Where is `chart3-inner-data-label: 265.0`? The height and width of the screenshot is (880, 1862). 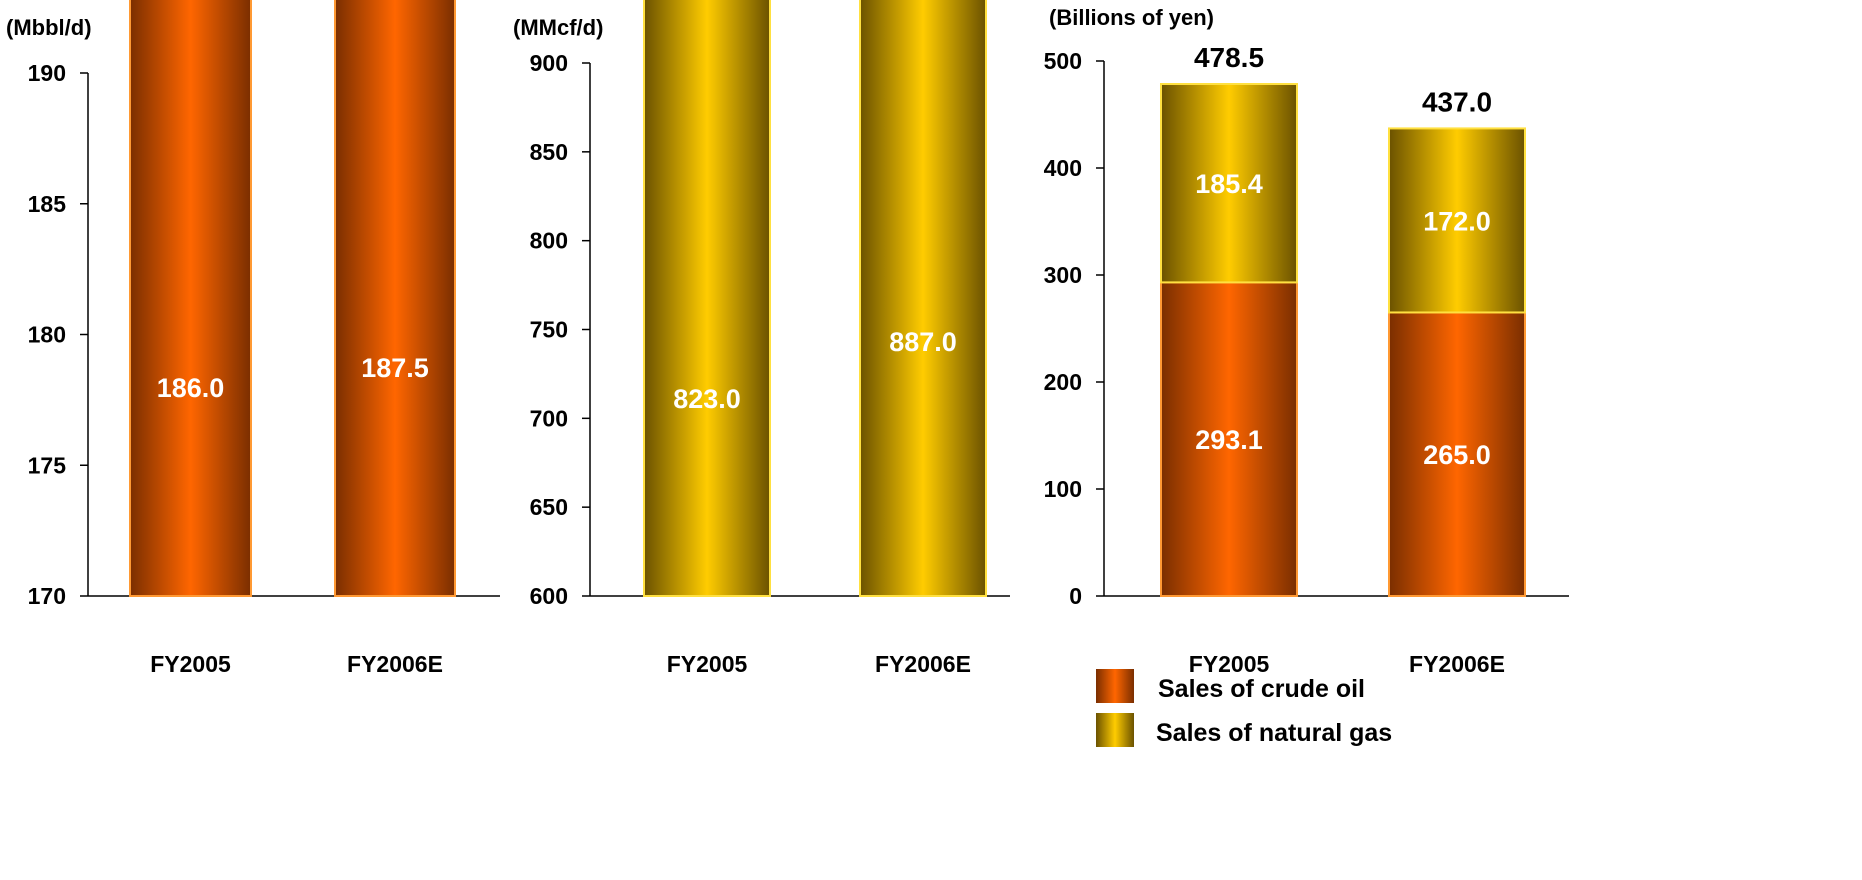 chart3-inner-data-label: 265.0 is located at coordinates (1457, 455).